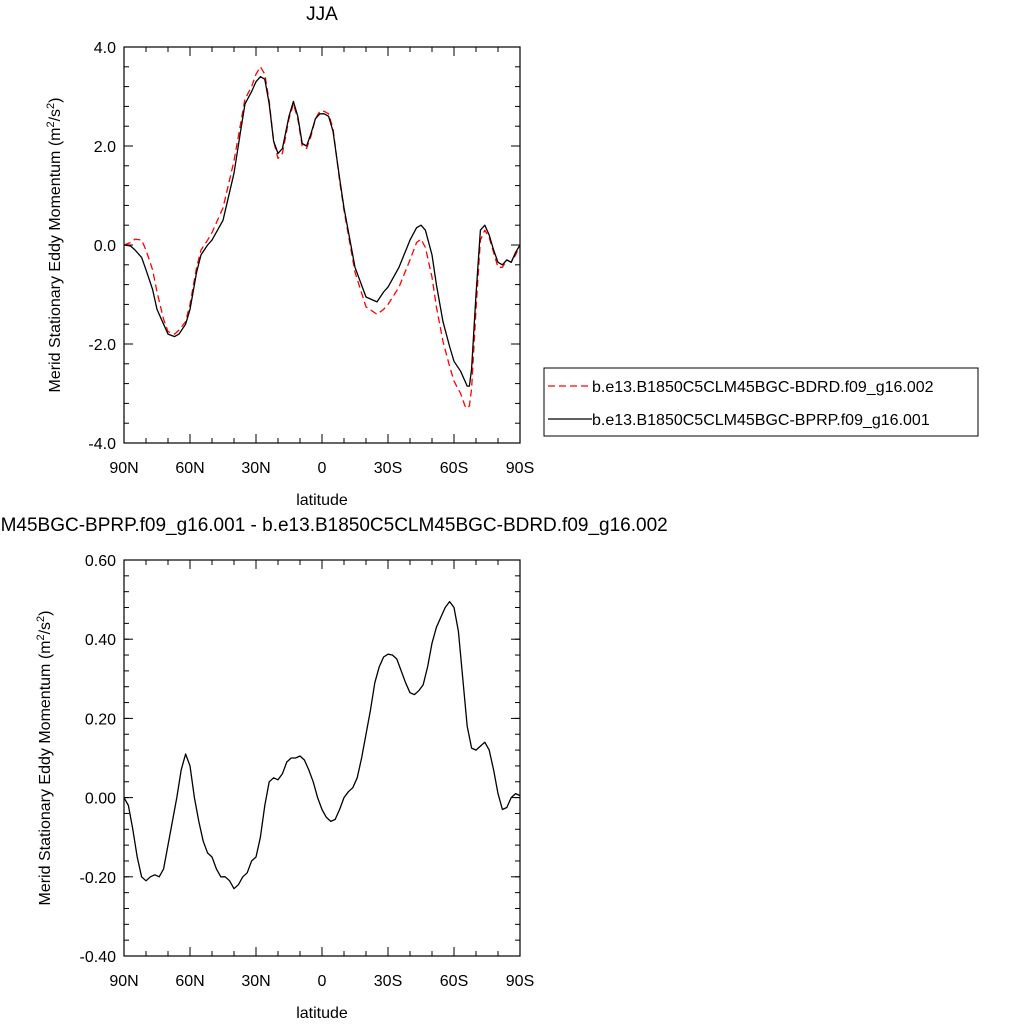 The width and height of the screenshot is (1024, 1024). I want to click on panel2-ylabel: Merid Stationary Eddy Momentum (m2/s2), so click(44, 757).